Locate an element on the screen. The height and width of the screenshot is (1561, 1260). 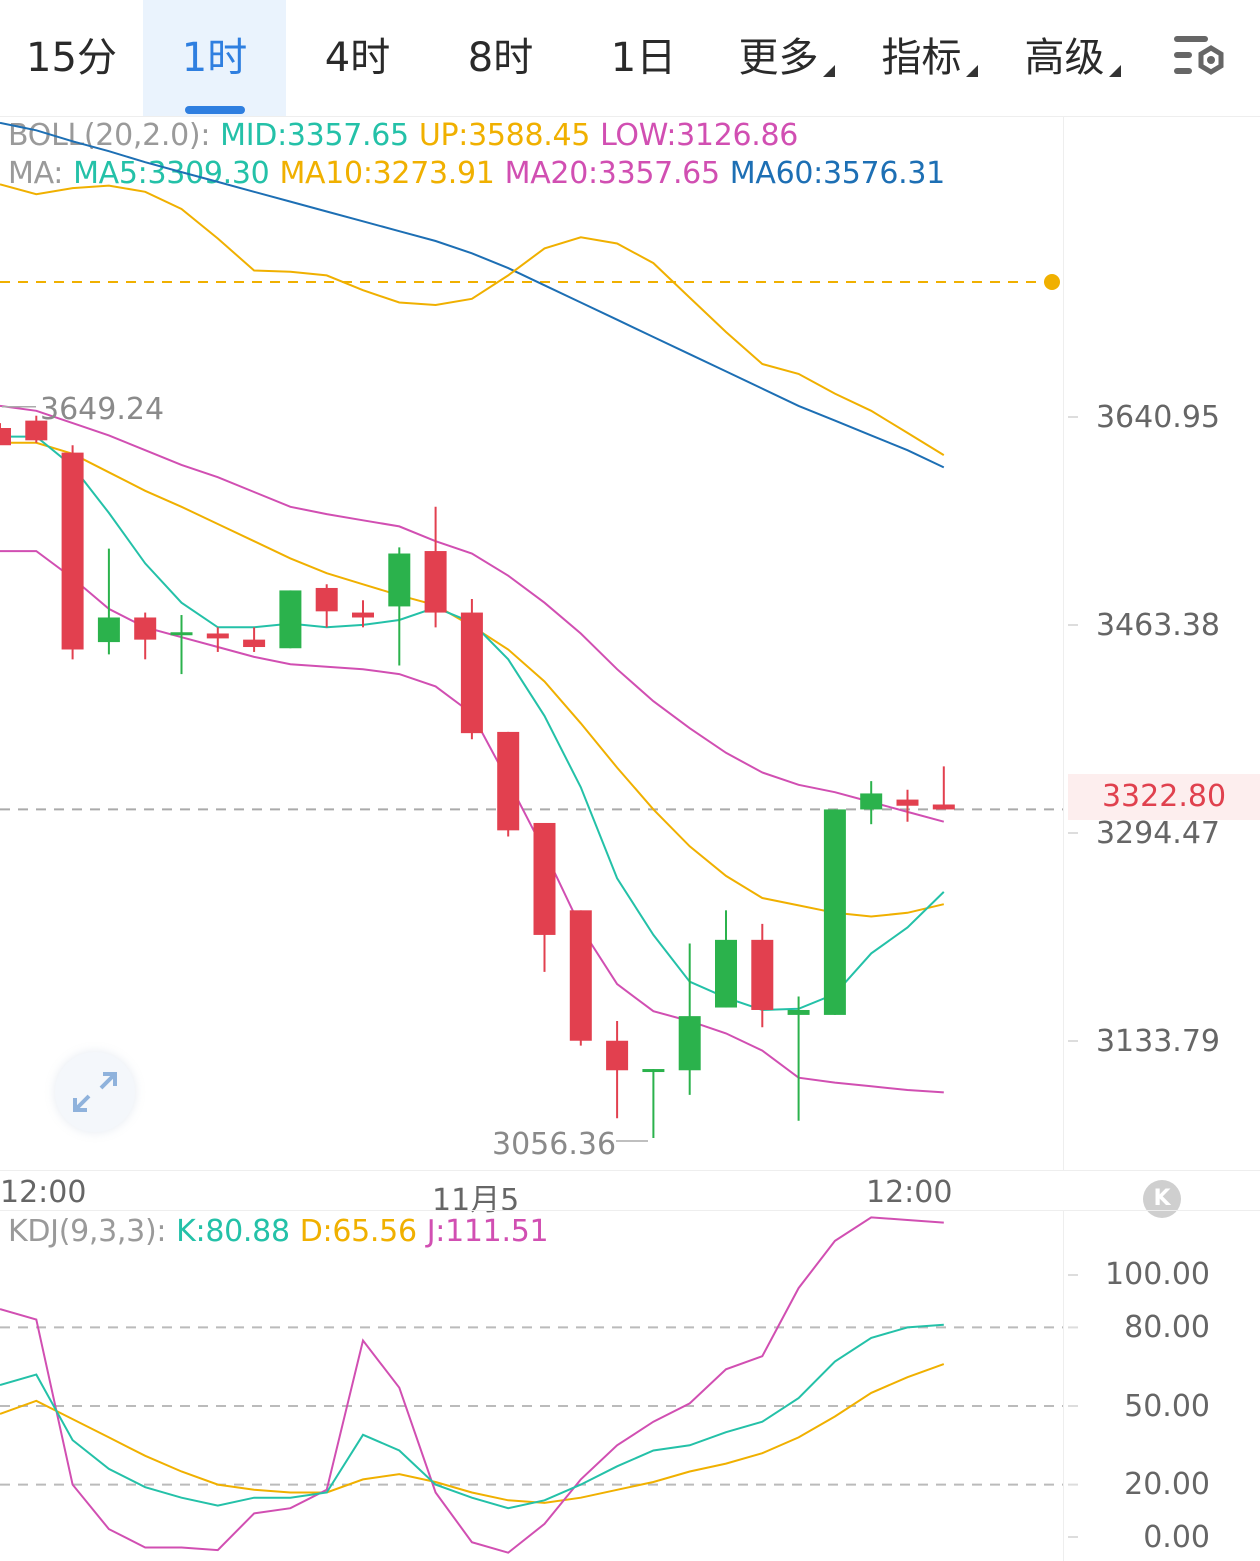
current-price-label: 3322.80 is located at coordinates (1164, 797).